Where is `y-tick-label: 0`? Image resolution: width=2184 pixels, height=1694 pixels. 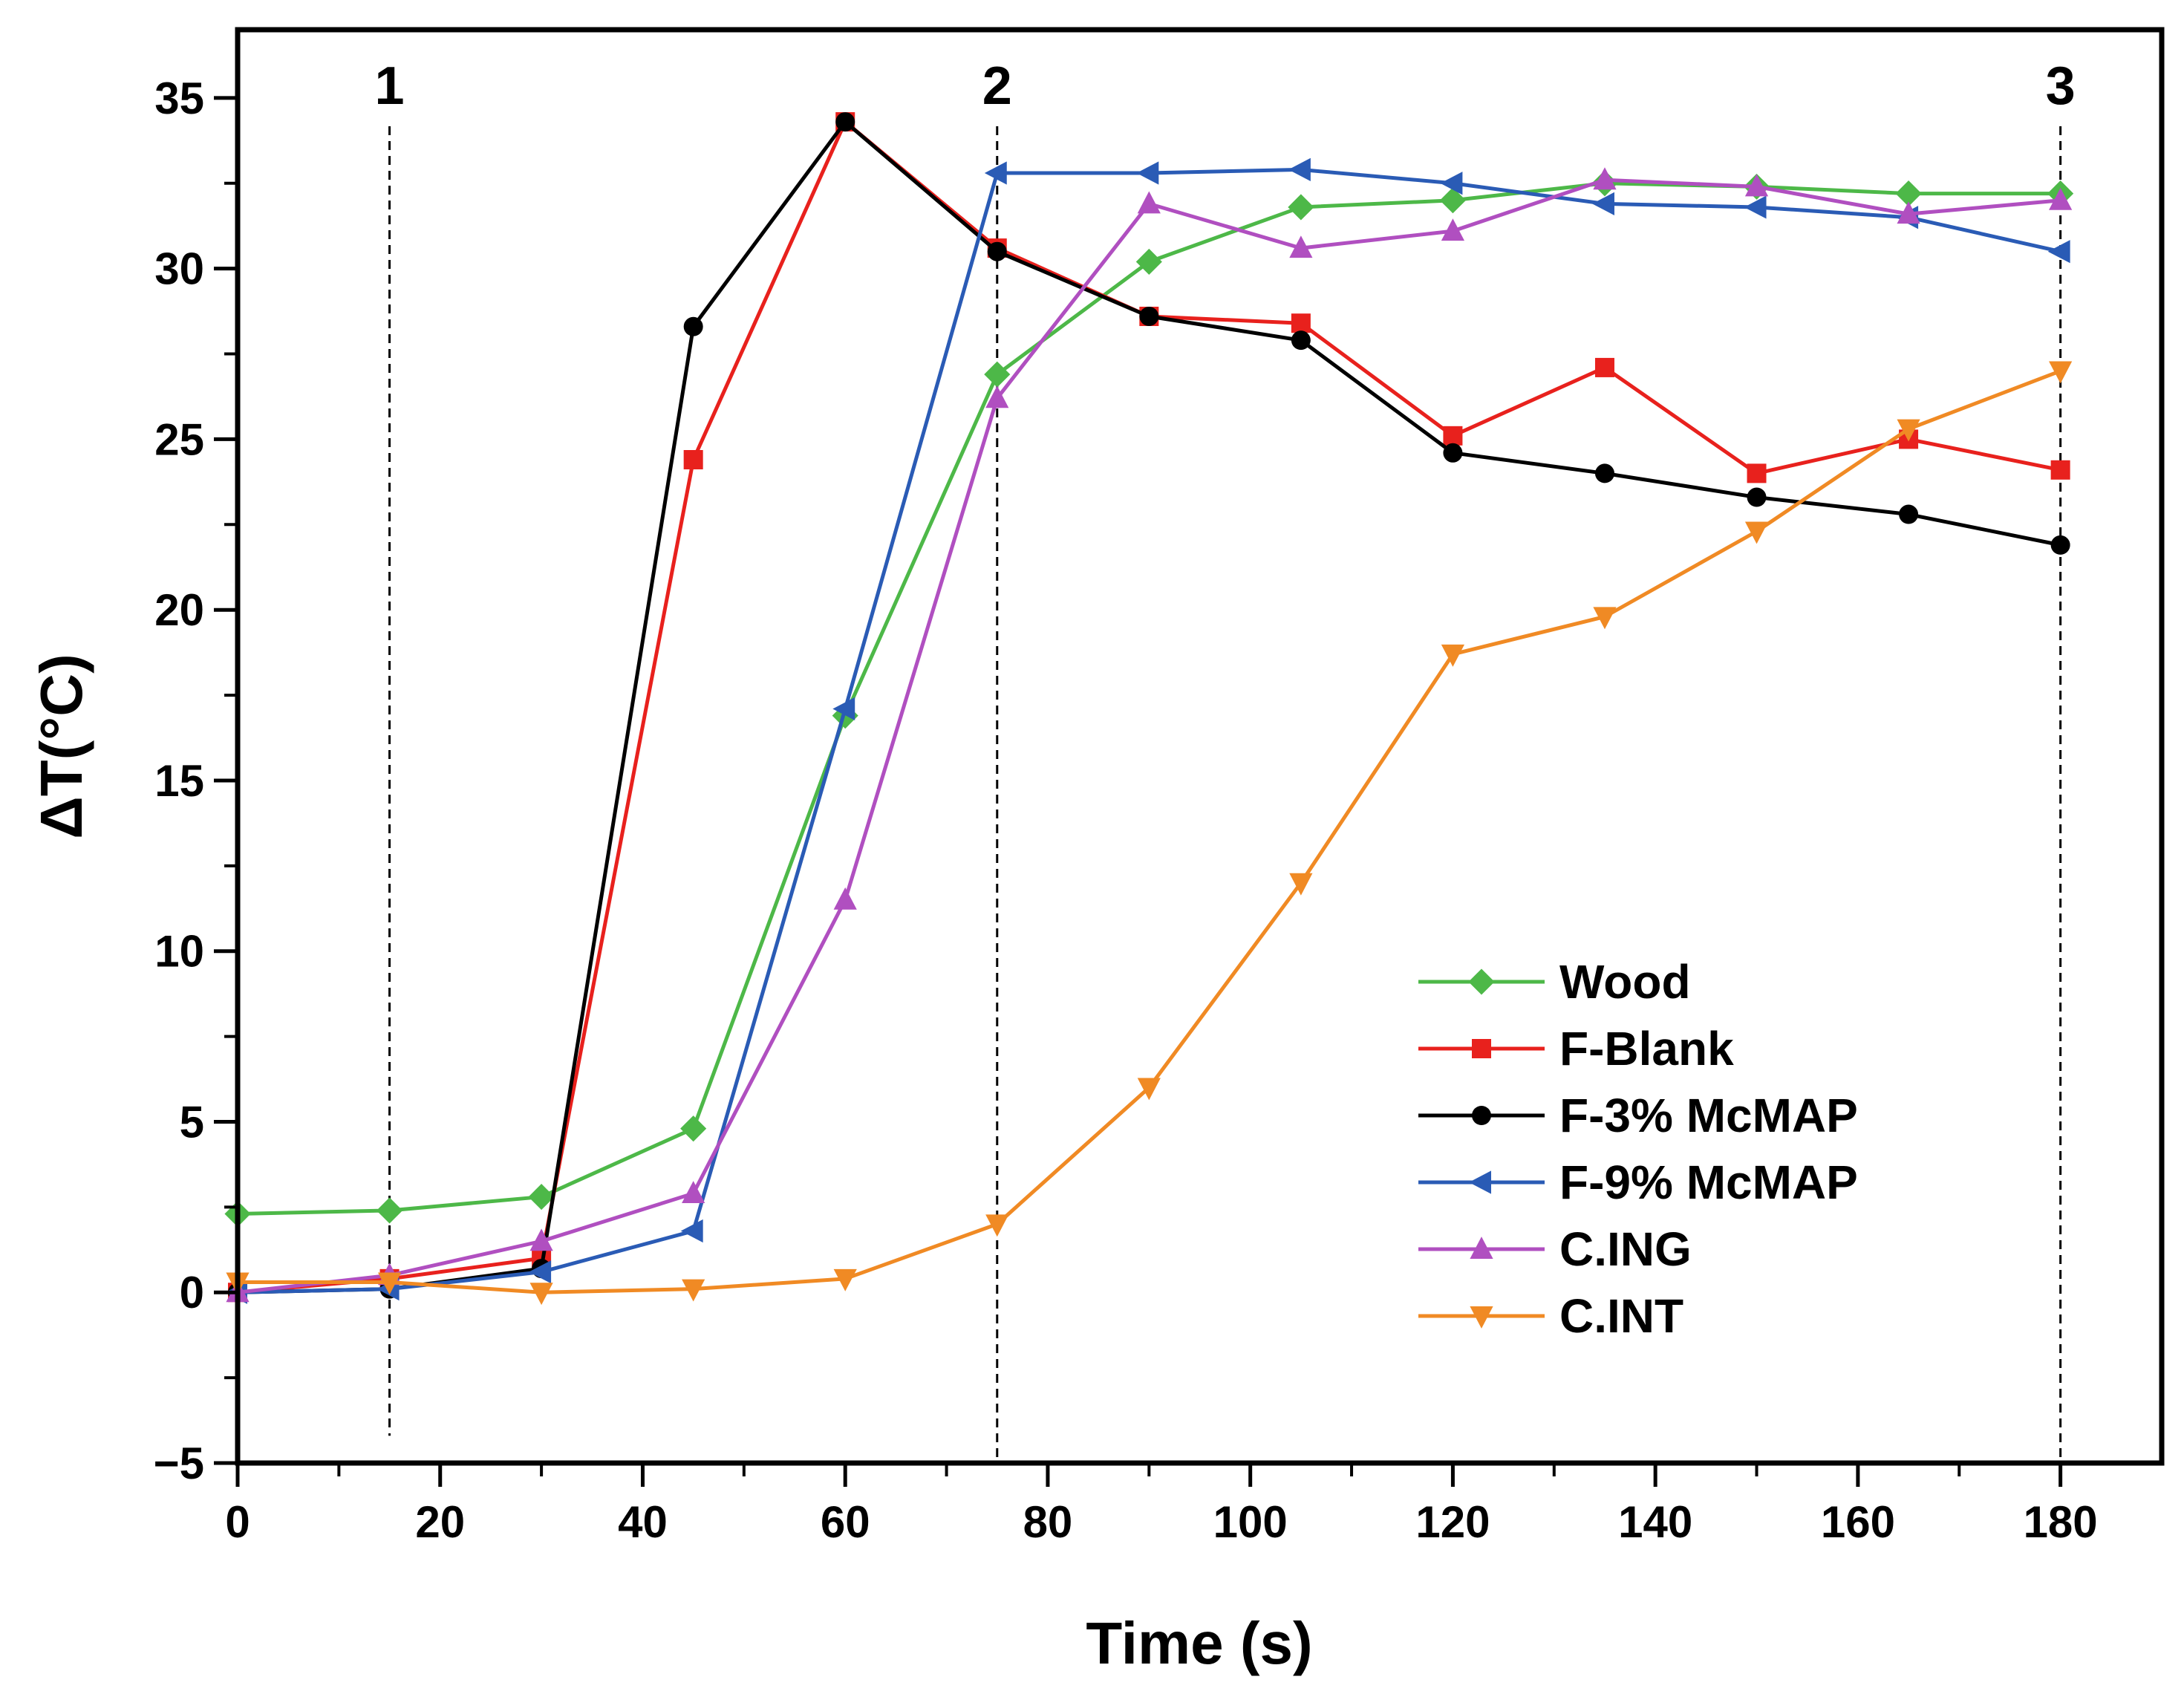 y-tick-label: 0 is located at coordinates (192, 1292).